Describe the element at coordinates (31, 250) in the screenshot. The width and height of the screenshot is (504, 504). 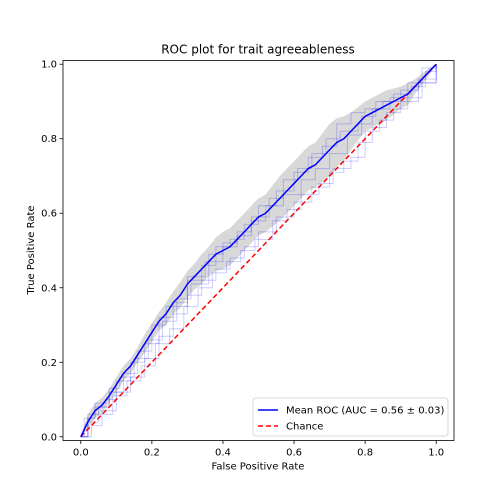
I see `y-axis-title: True Positive Rate` at that location.